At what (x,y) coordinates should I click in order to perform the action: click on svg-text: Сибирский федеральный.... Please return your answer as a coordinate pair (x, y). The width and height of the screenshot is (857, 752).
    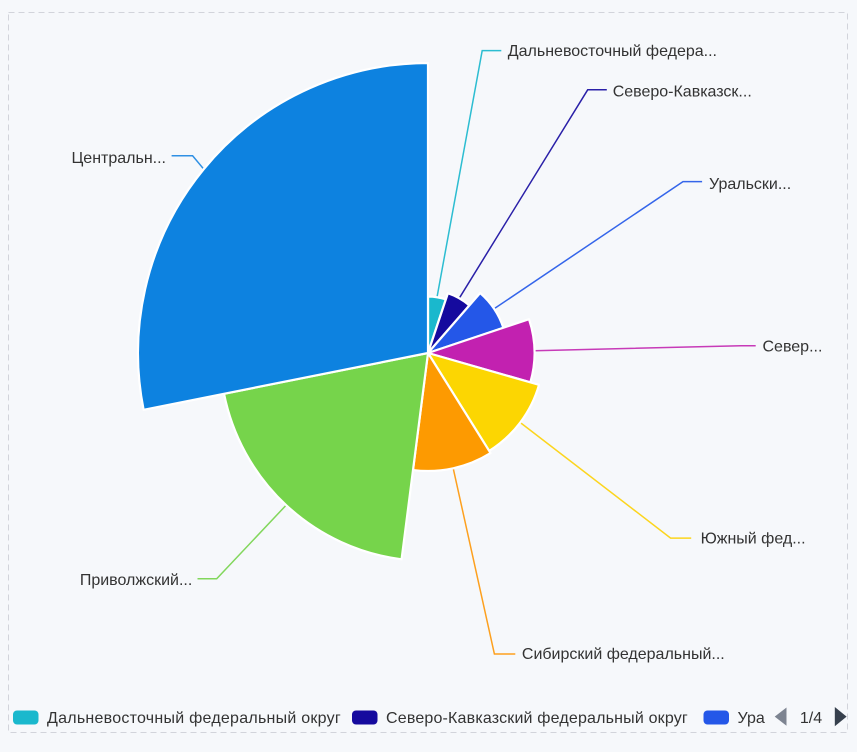
    Looking at the image, I should click on (623, 654).